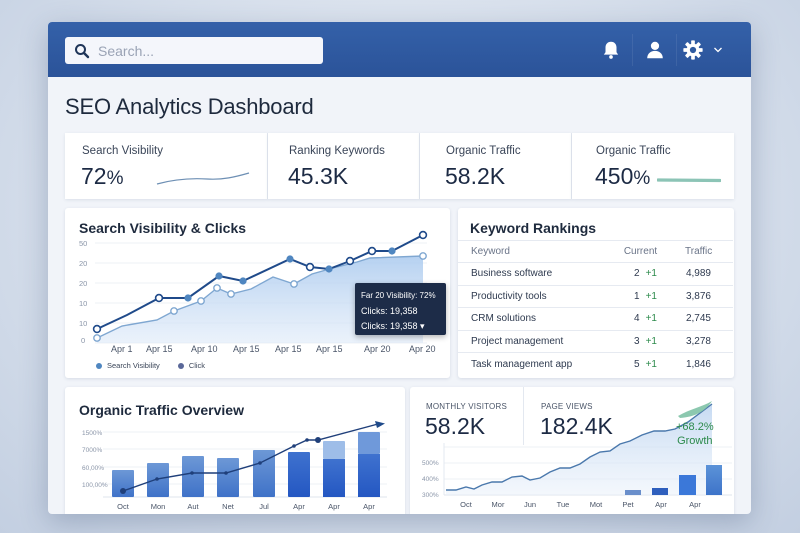 This screenshot has height=533, width=800. Describe the element at coordinates (628, 504) in the screenshot. I see `svg-text: Pet` at that location.